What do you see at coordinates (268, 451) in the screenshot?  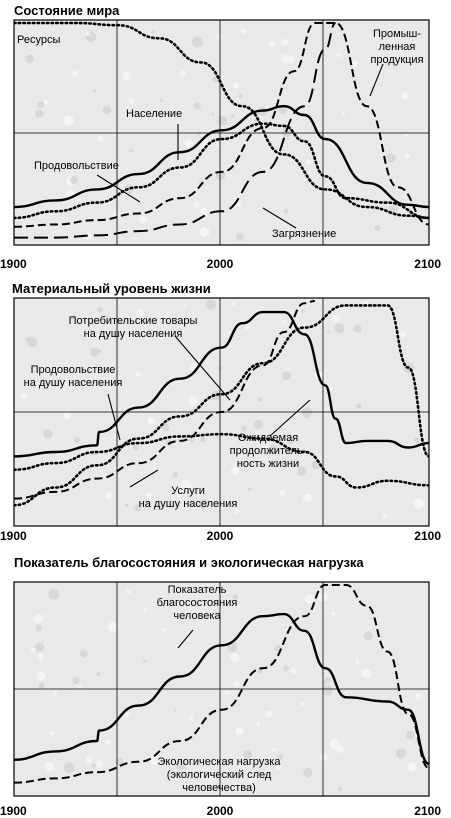 I see `annotation-text: продолжитель-` at bounding box center [268, 451].